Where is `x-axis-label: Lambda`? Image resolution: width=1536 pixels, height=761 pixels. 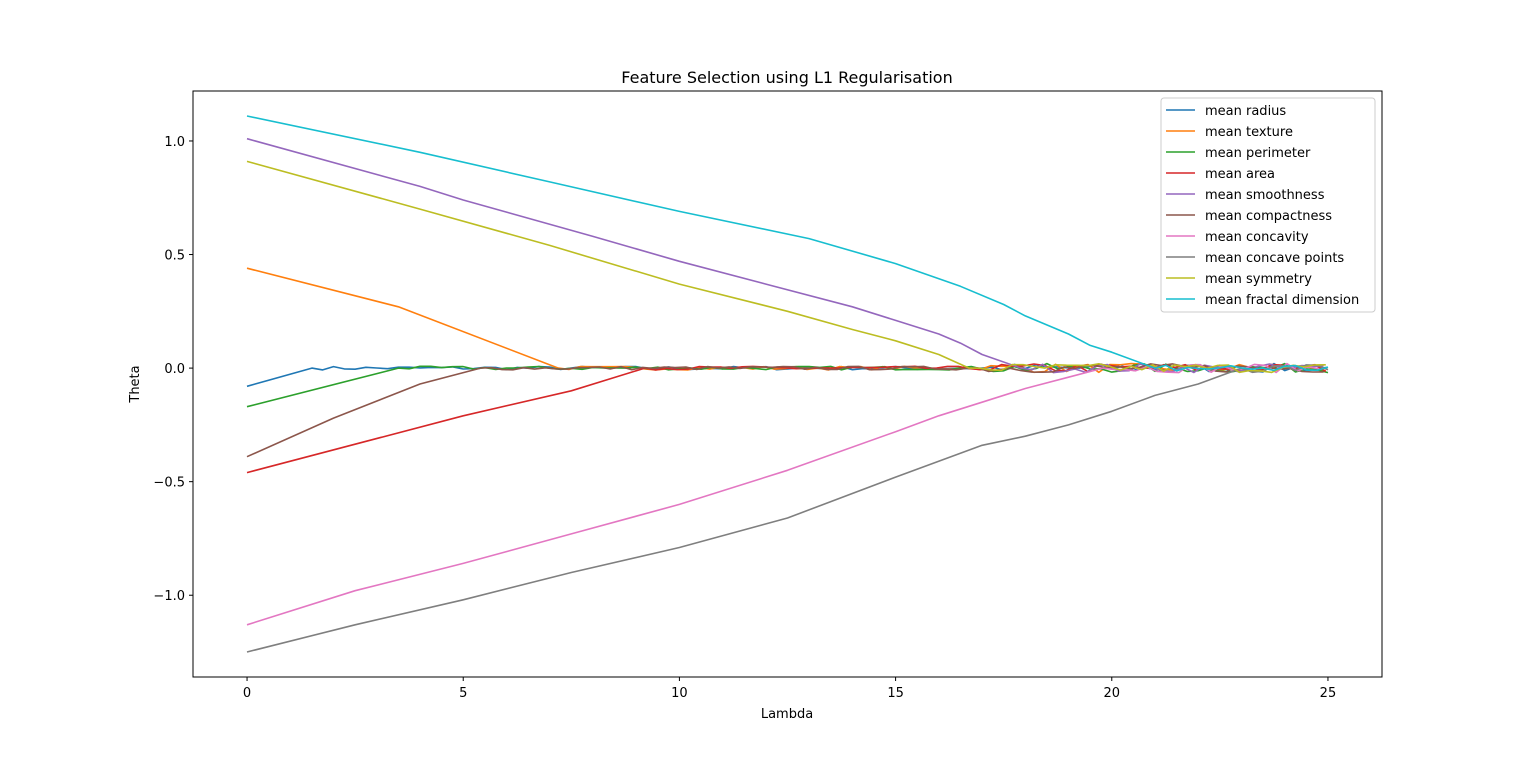 x-axis-label: Lambda is located at coordinates (787, 714).